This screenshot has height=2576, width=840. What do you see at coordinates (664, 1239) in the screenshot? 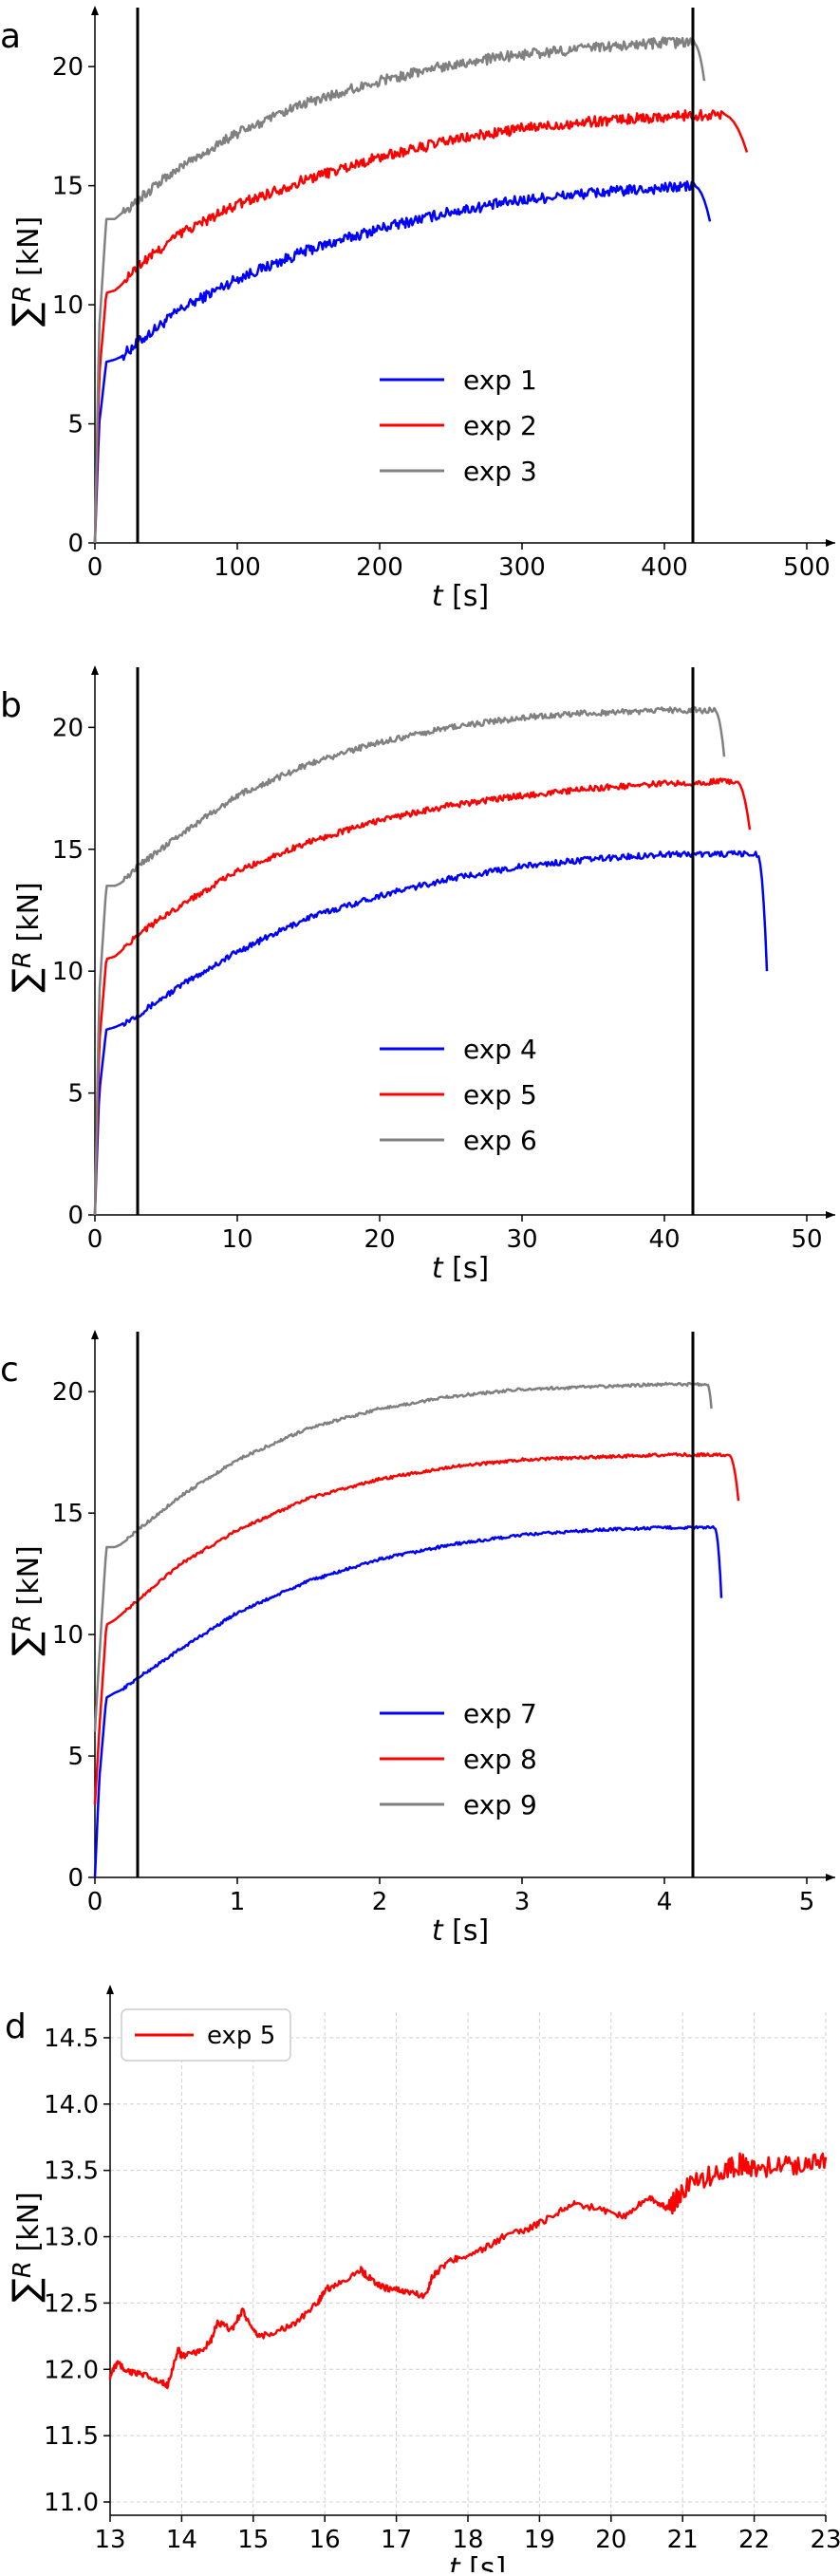
I see `x-tick-label: 40` at bounding box center [664, 1239].